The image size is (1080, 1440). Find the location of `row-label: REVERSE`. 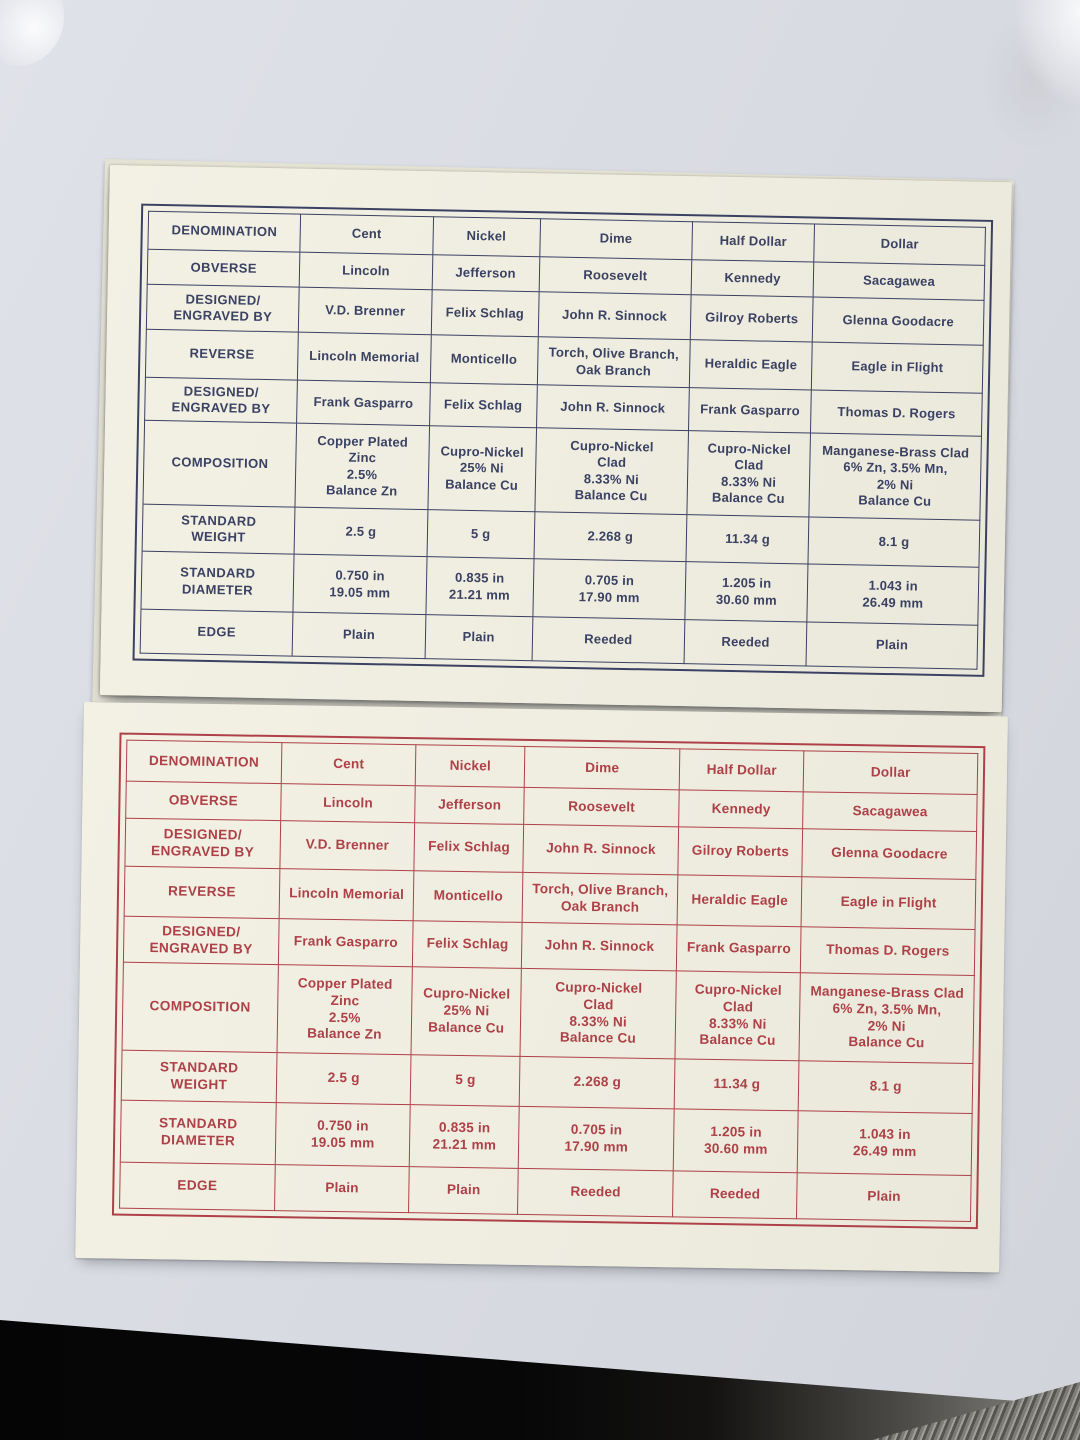

row-label: REVERSE is located at coordinates (202, 892).